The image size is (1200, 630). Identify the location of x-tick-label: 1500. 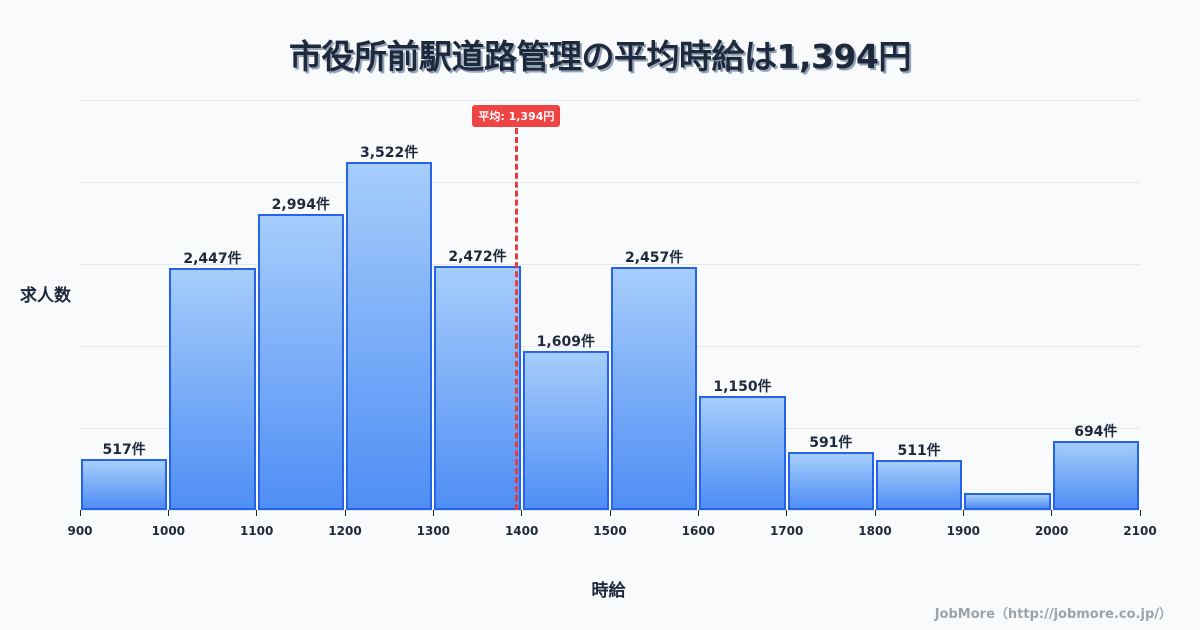
(610, 531).